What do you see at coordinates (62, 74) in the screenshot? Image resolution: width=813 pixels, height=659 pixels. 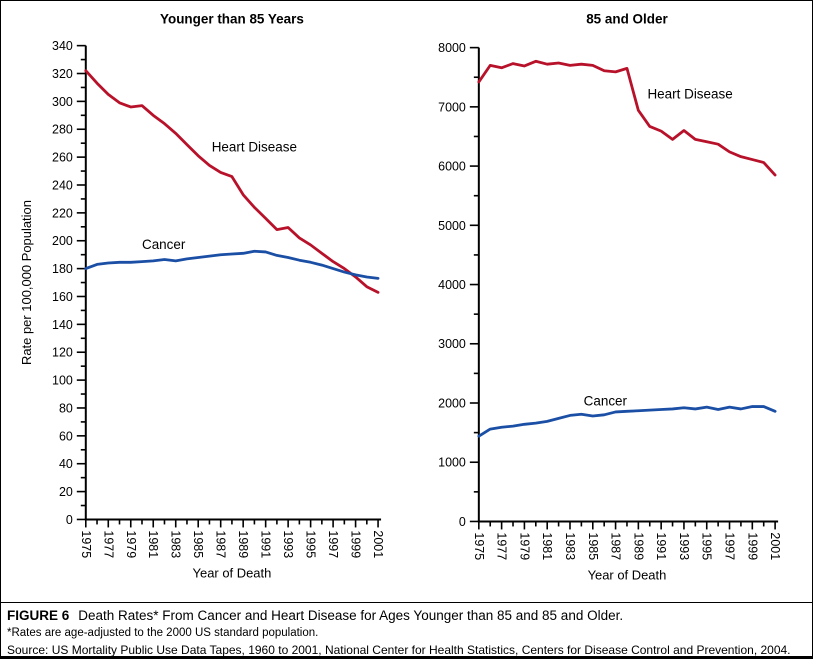 I see `y-tick-label: 320` at bounding box center [62, 74].